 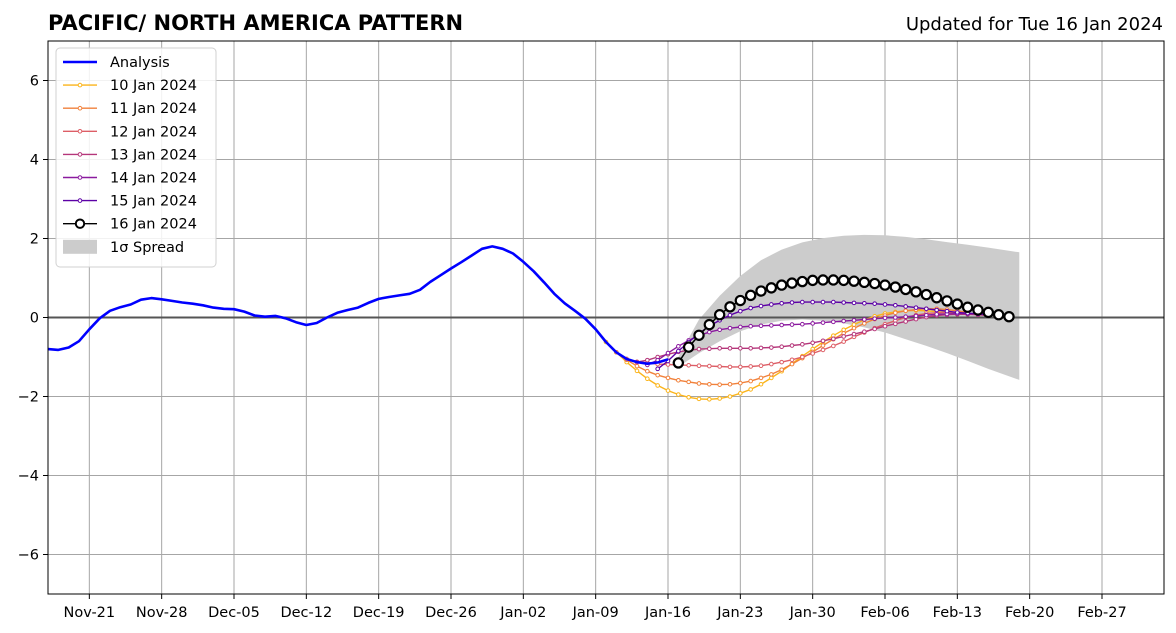 What do you see at coordinates (884, 613) in the screenshot?
I see `x-tick-label: Feb-06` at bounding box center [884, 613].